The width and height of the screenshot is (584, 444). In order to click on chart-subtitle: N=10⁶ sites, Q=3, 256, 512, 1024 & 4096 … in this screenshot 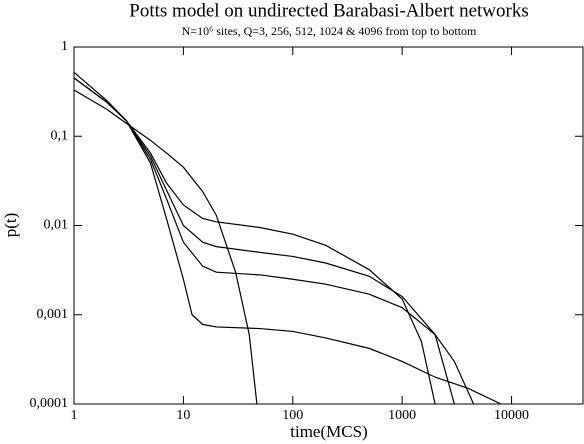, I will do `click(329, 31)`.